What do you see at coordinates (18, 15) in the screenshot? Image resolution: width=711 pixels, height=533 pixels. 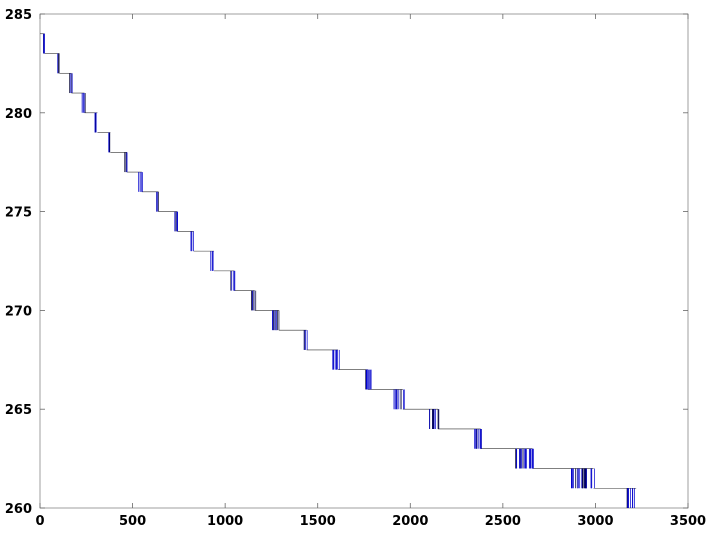 I see `y-tick-label: 285` at bounding box center [18, 15].